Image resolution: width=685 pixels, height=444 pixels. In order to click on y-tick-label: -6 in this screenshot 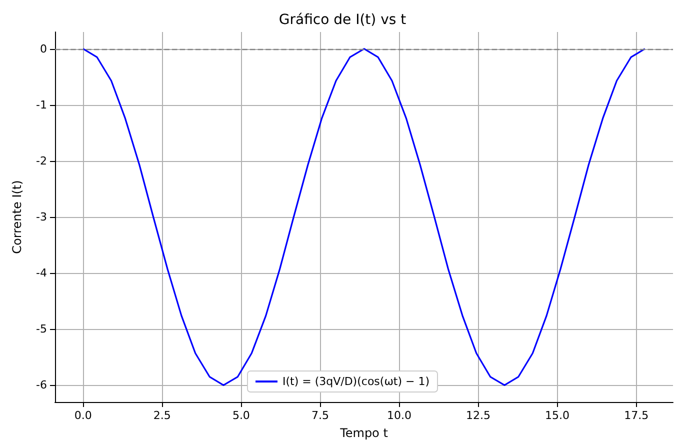, I will do `click(41, 385)`.